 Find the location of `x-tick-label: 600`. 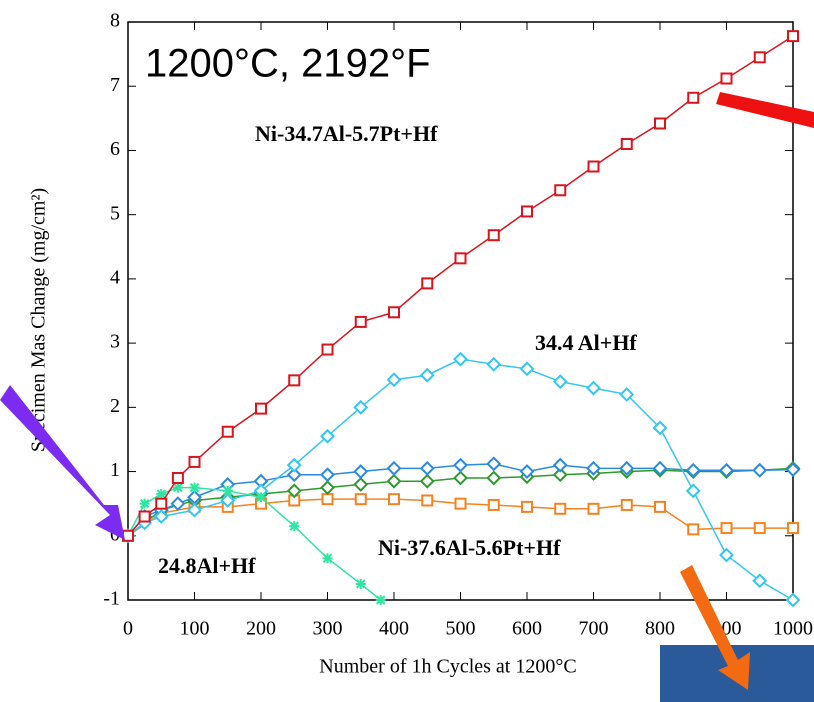

x-tick-label: 600 is located at coordinates (527, 629).